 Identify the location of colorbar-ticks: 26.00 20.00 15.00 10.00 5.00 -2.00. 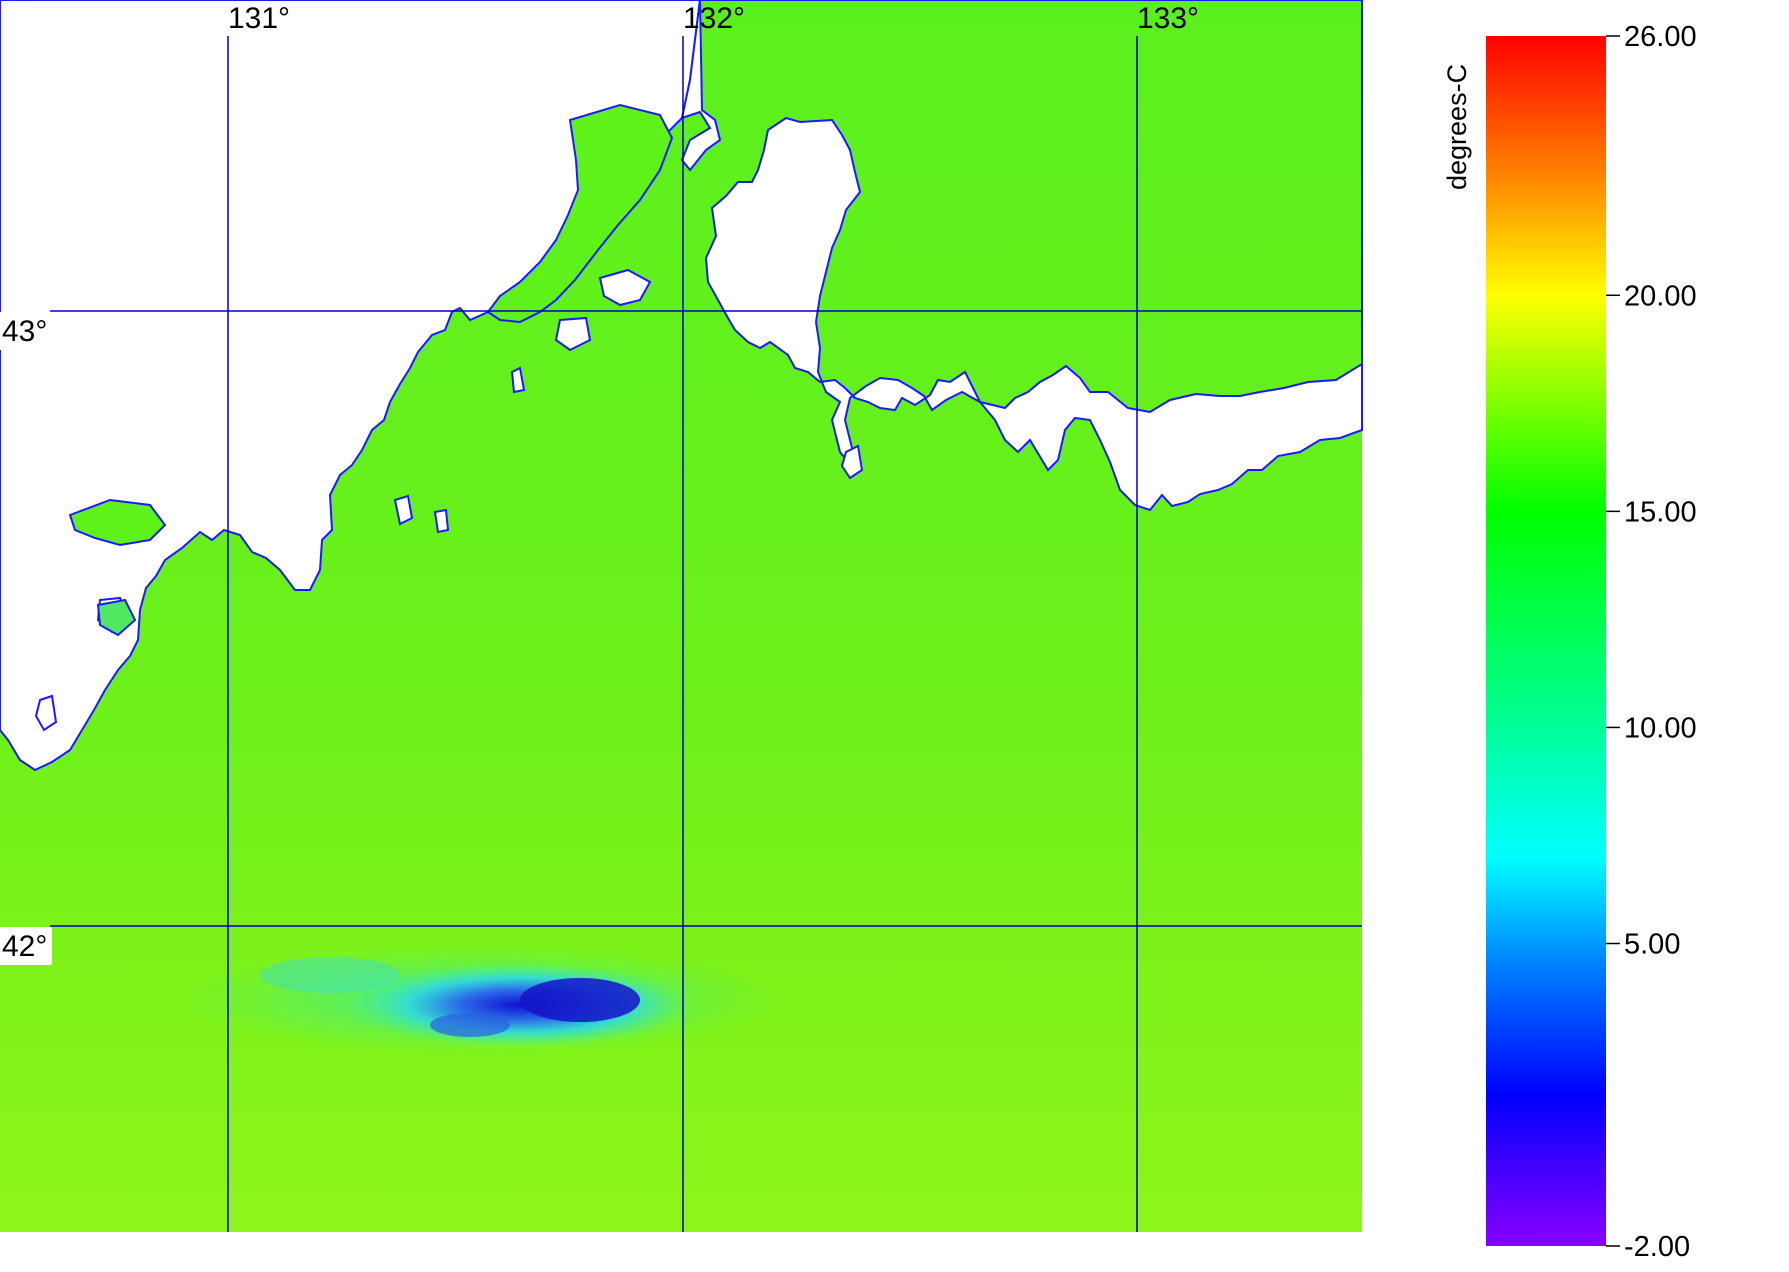
(1651, 642).